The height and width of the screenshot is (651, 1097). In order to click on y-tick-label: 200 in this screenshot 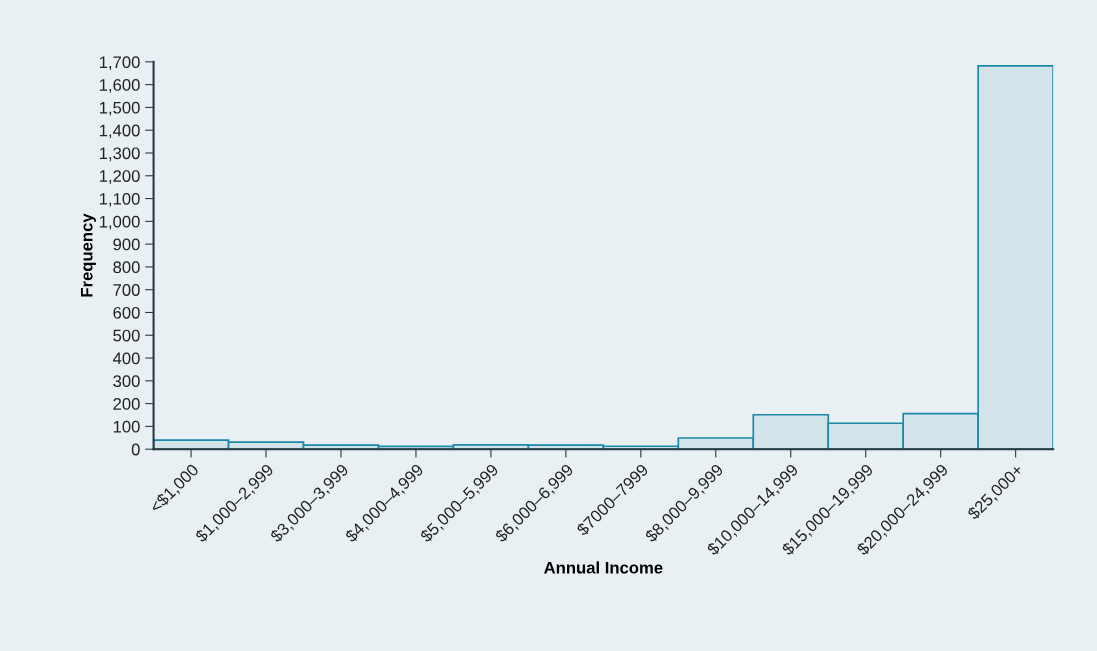, I will do `click(126, 404)`.